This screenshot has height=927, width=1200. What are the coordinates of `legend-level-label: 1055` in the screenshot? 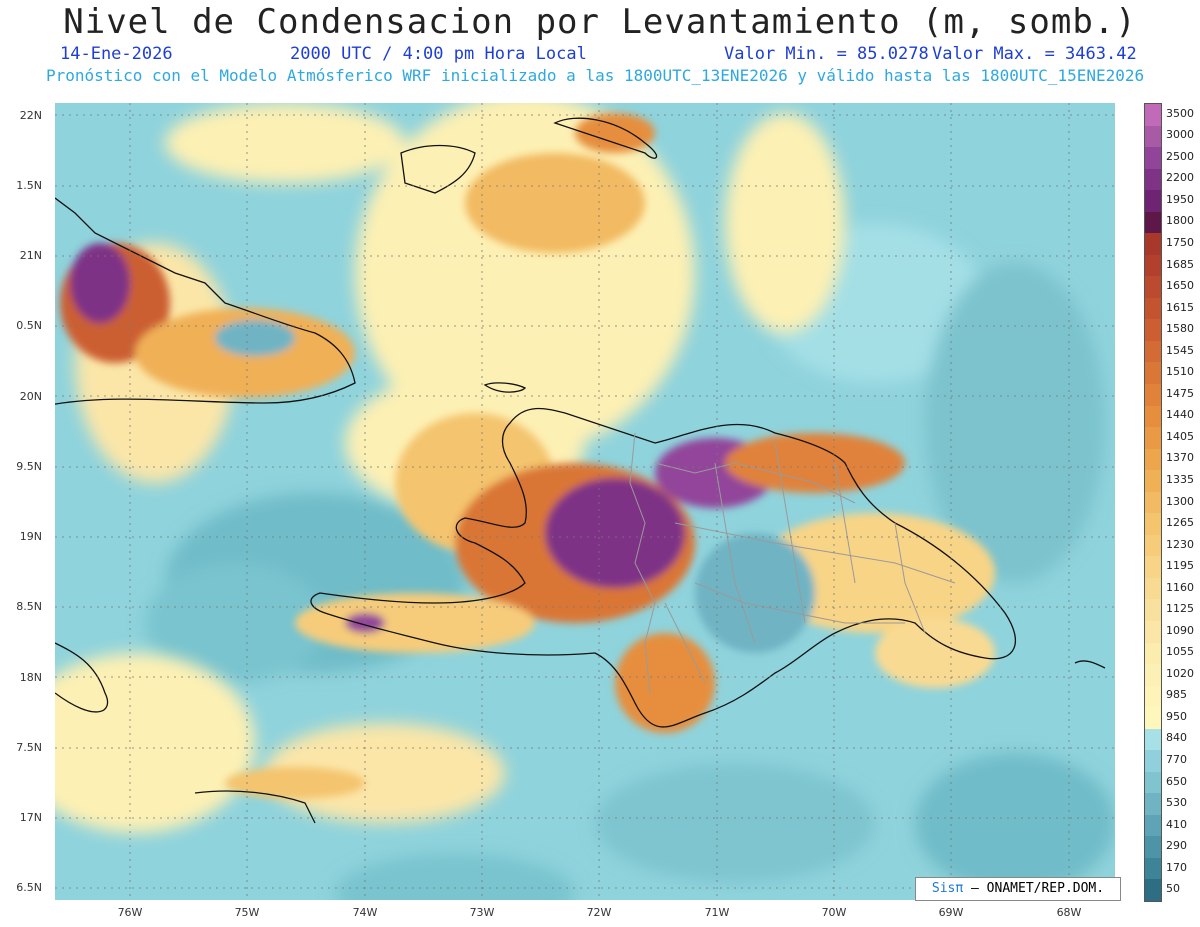 It's located at (1180, 652).